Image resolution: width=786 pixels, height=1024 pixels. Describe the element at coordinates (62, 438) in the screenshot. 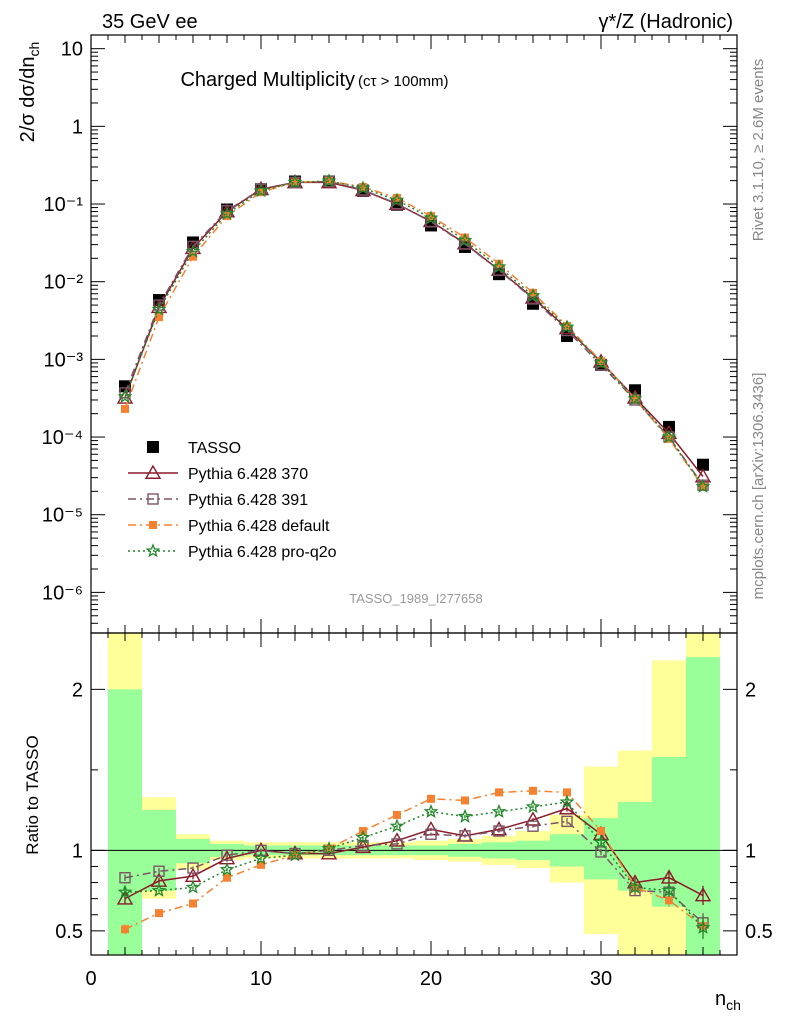

I see `main-ytick-label: 10⁻⁴` at that location.